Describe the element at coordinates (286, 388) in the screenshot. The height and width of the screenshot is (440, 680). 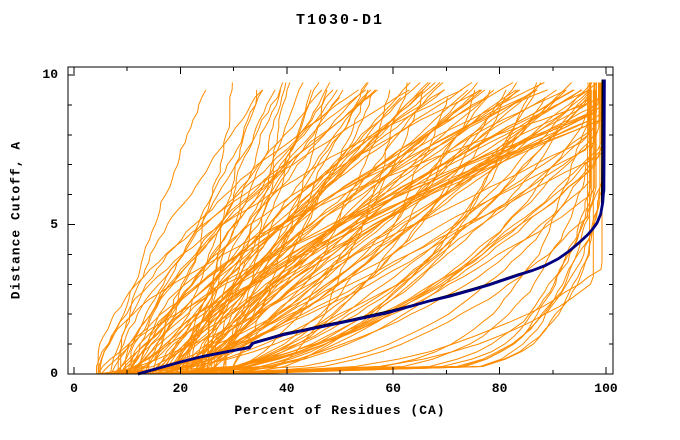
I see `x-tick-label: 40` at that location.